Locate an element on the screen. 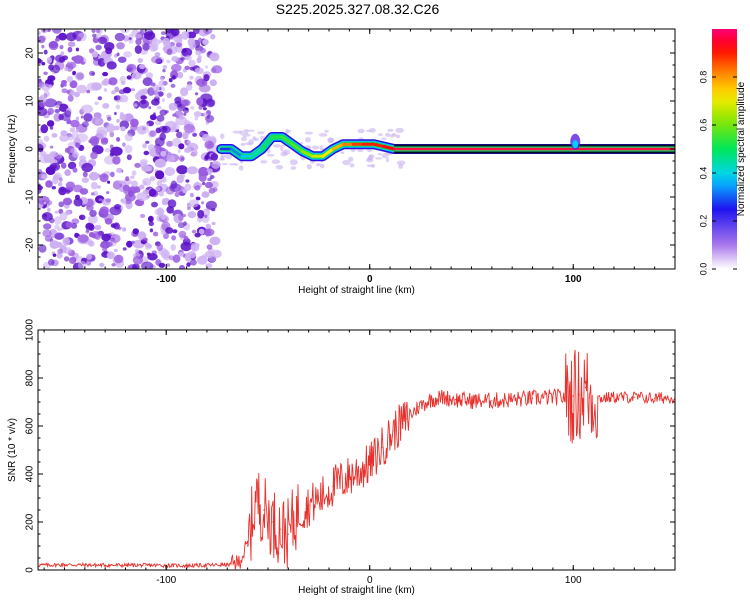 This screenshot has width=750, height=600. page-title: S225.2025.327.08.32.C26 is located at coordinates (357, 9).